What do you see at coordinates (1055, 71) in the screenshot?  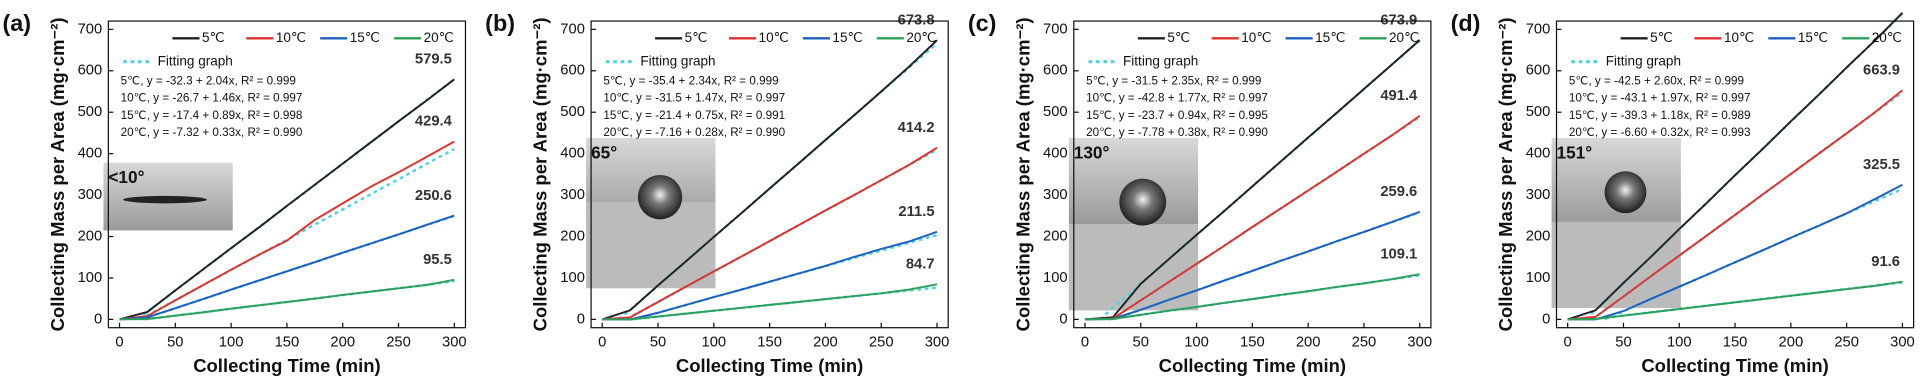 I see `y-tick-label: 600` at bounding box center [1055, 71].